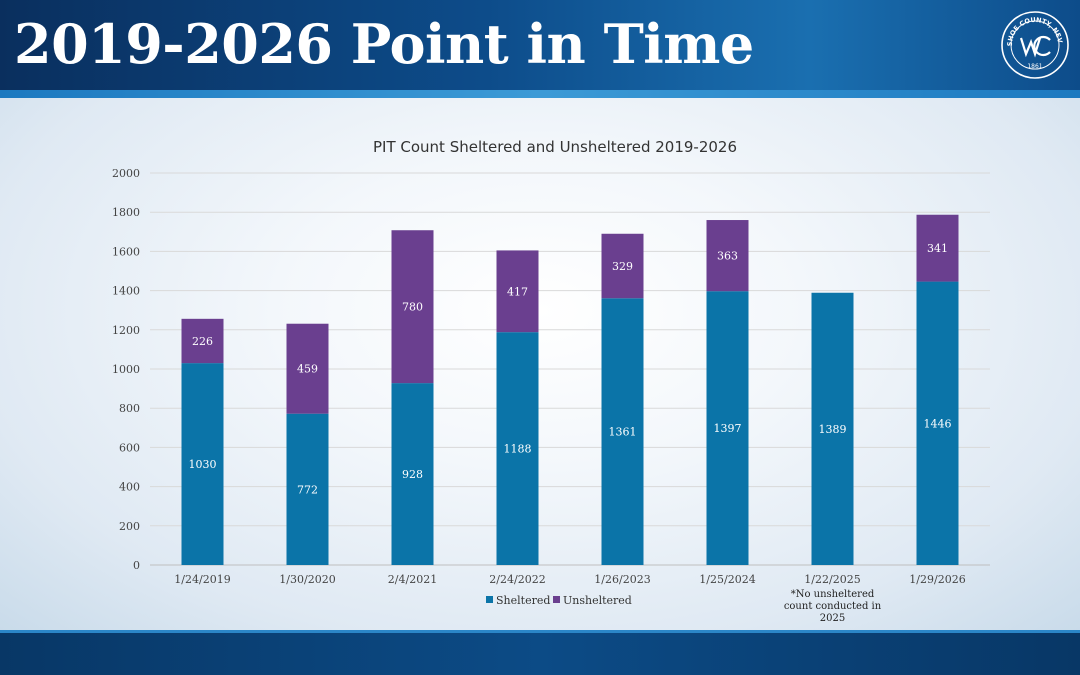 This screenshot has width=1080, height=675. I want to click on y-tick-label: 200, so click(129, 526).